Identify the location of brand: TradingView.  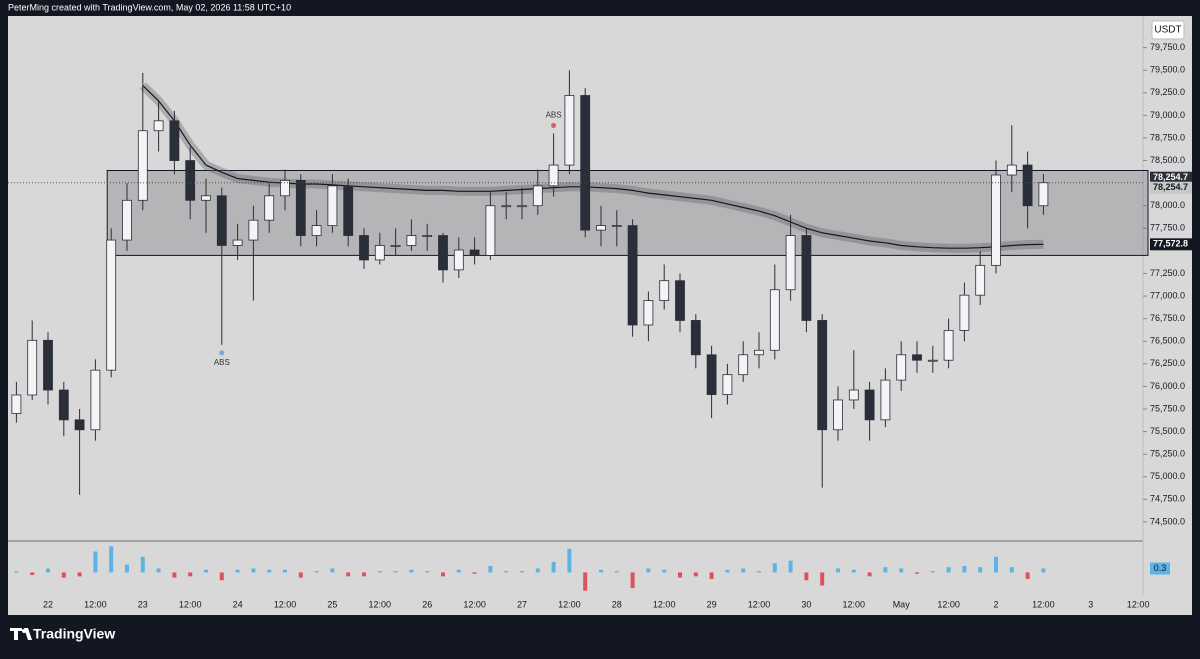
(74, 634).